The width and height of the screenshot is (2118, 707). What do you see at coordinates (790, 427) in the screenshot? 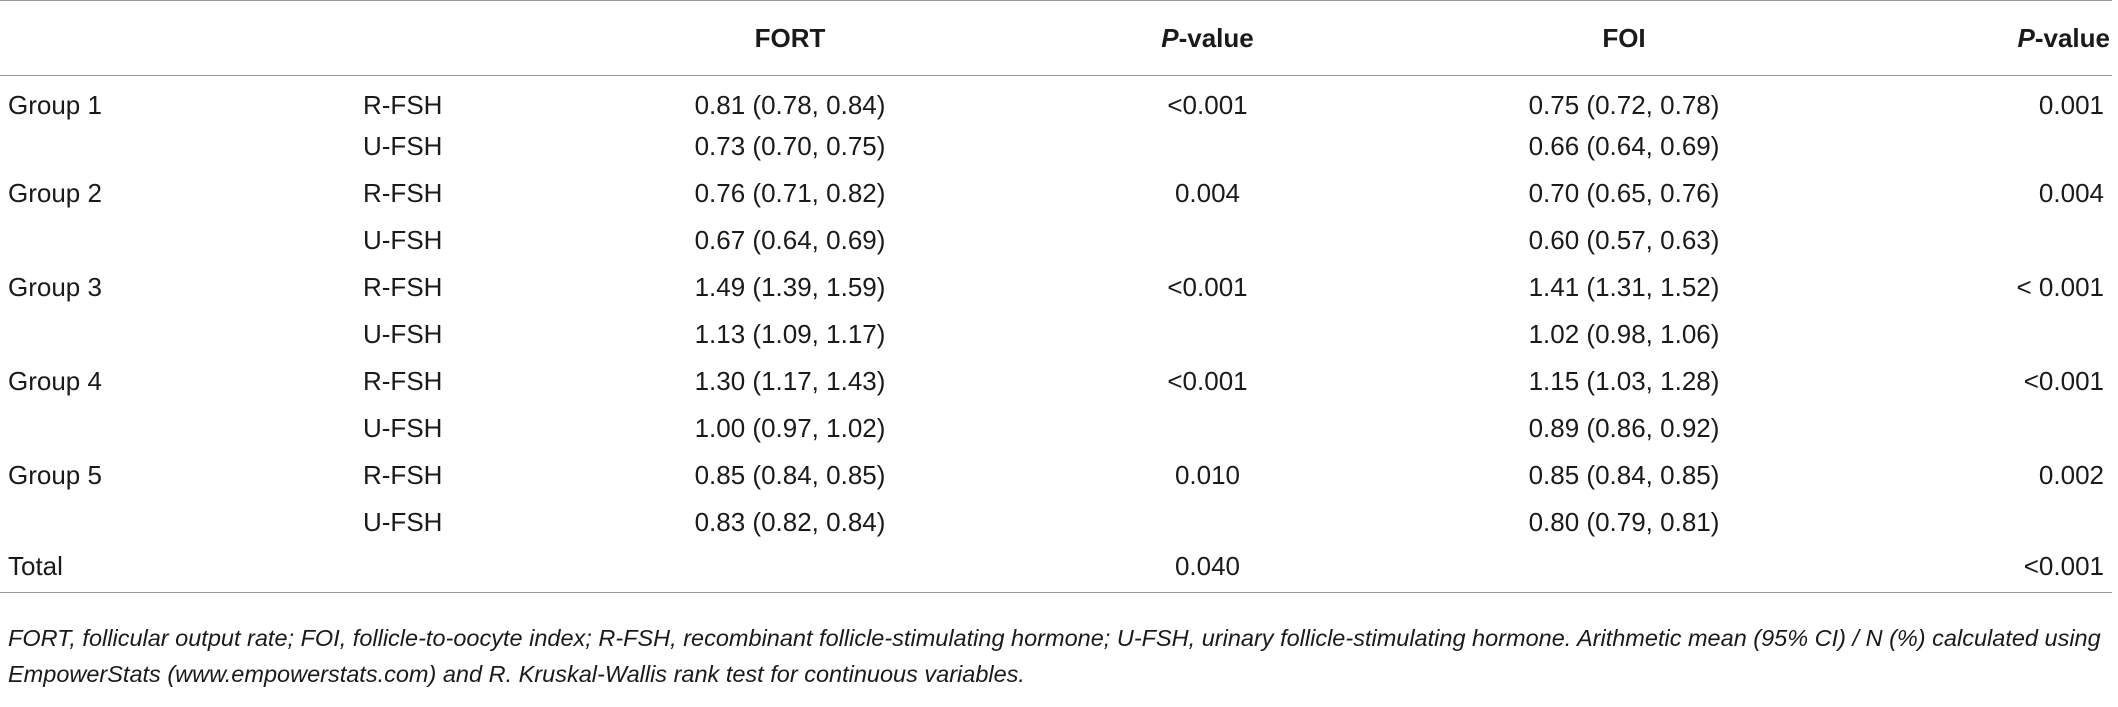
I see `cell-fort: 1.00 (0.97, 1.02)` at bounding box center [790, 427].